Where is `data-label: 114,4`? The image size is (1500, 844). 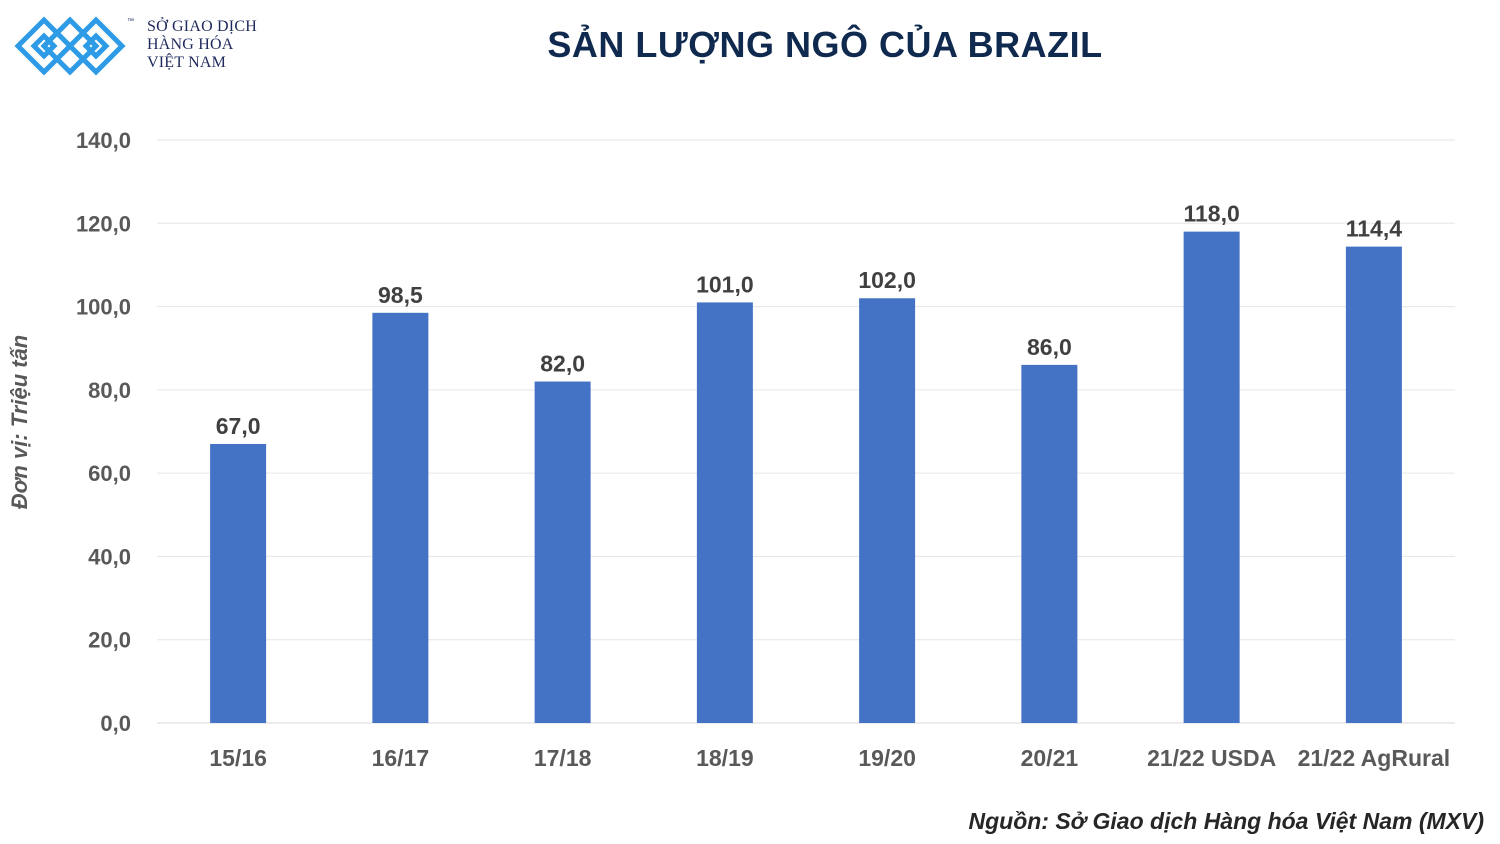
data-label: 114,4 is located at coordinates (1374, 229).